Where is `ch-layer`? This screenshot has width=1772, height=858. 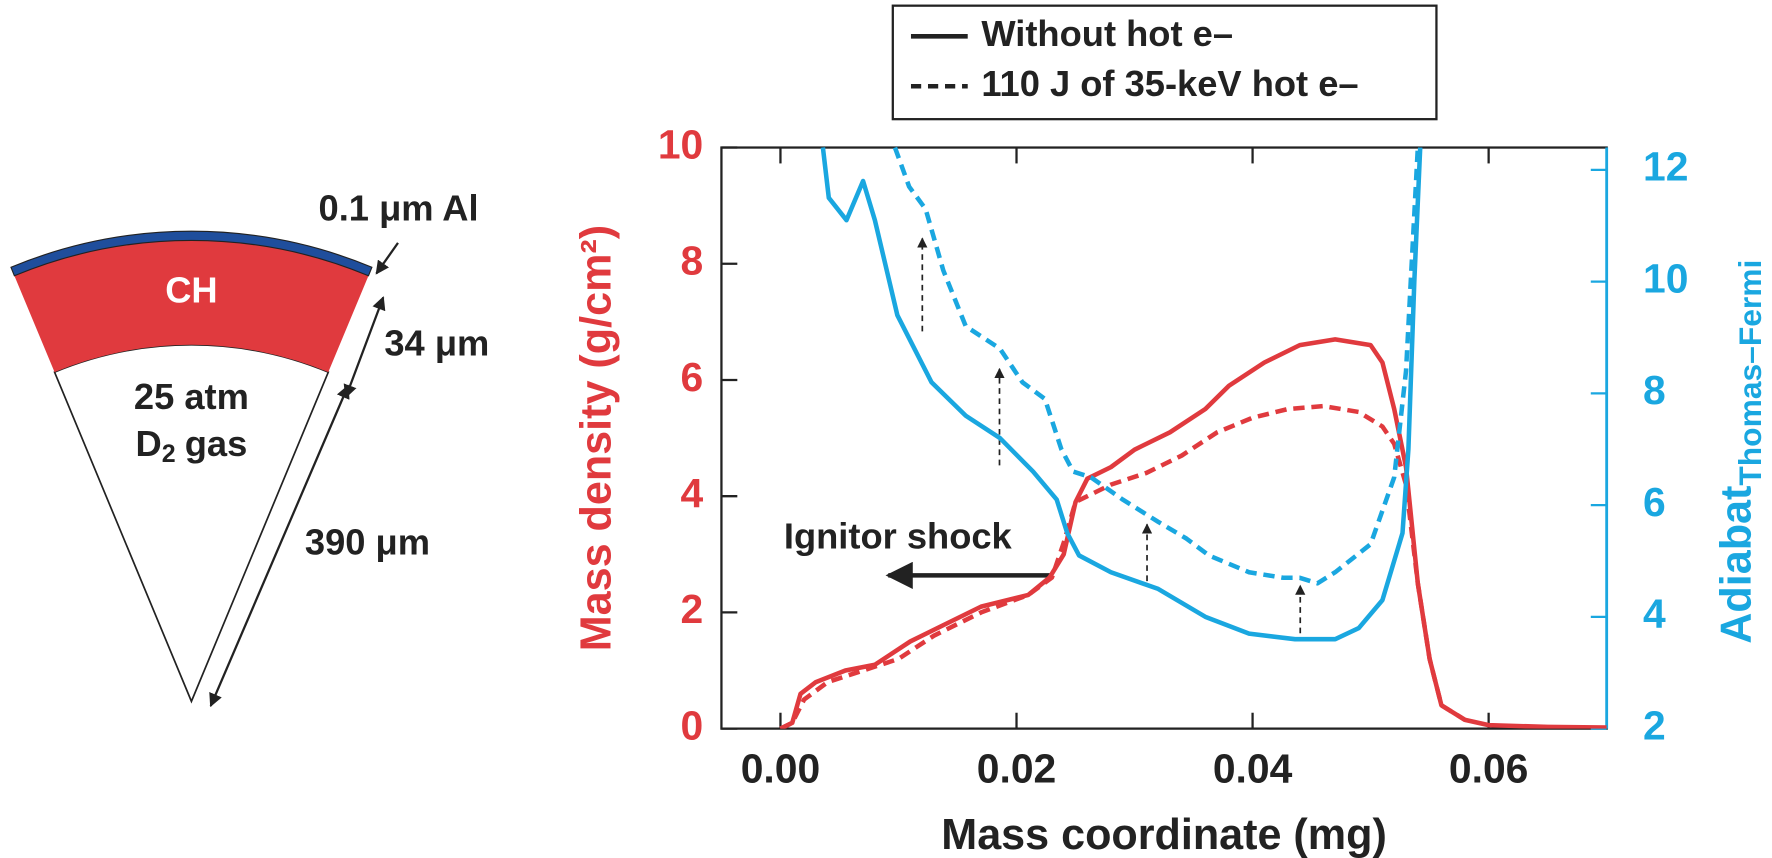 ch-layer is located at coordinates (191, 306).